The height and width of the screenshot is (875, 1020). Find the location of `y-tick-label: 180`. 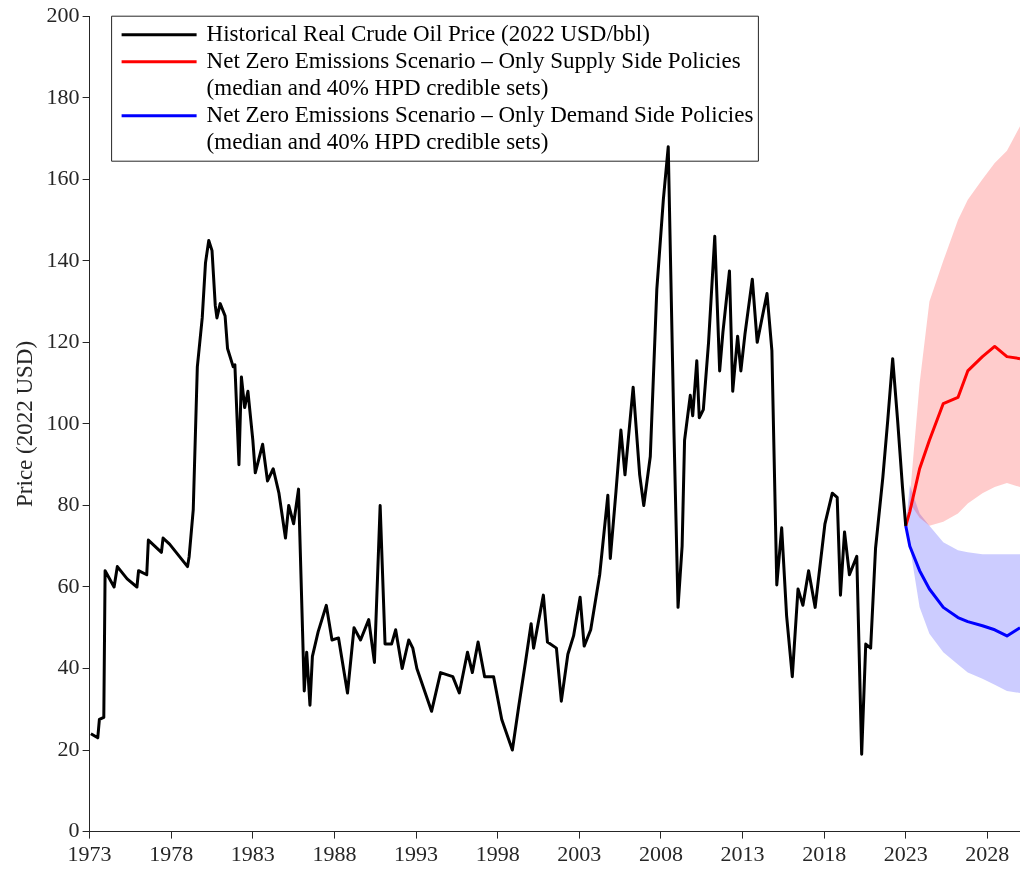

y-tick-label: 180 is located at coordinates (63, 96).